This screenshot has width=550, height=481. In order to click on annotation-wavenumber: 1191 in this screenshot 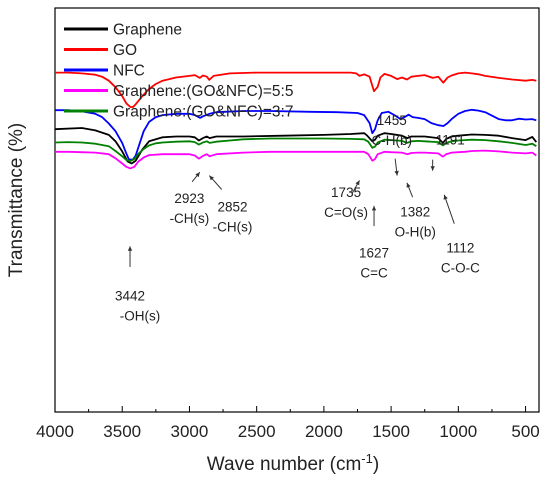, I will do `click(450, 139)`.